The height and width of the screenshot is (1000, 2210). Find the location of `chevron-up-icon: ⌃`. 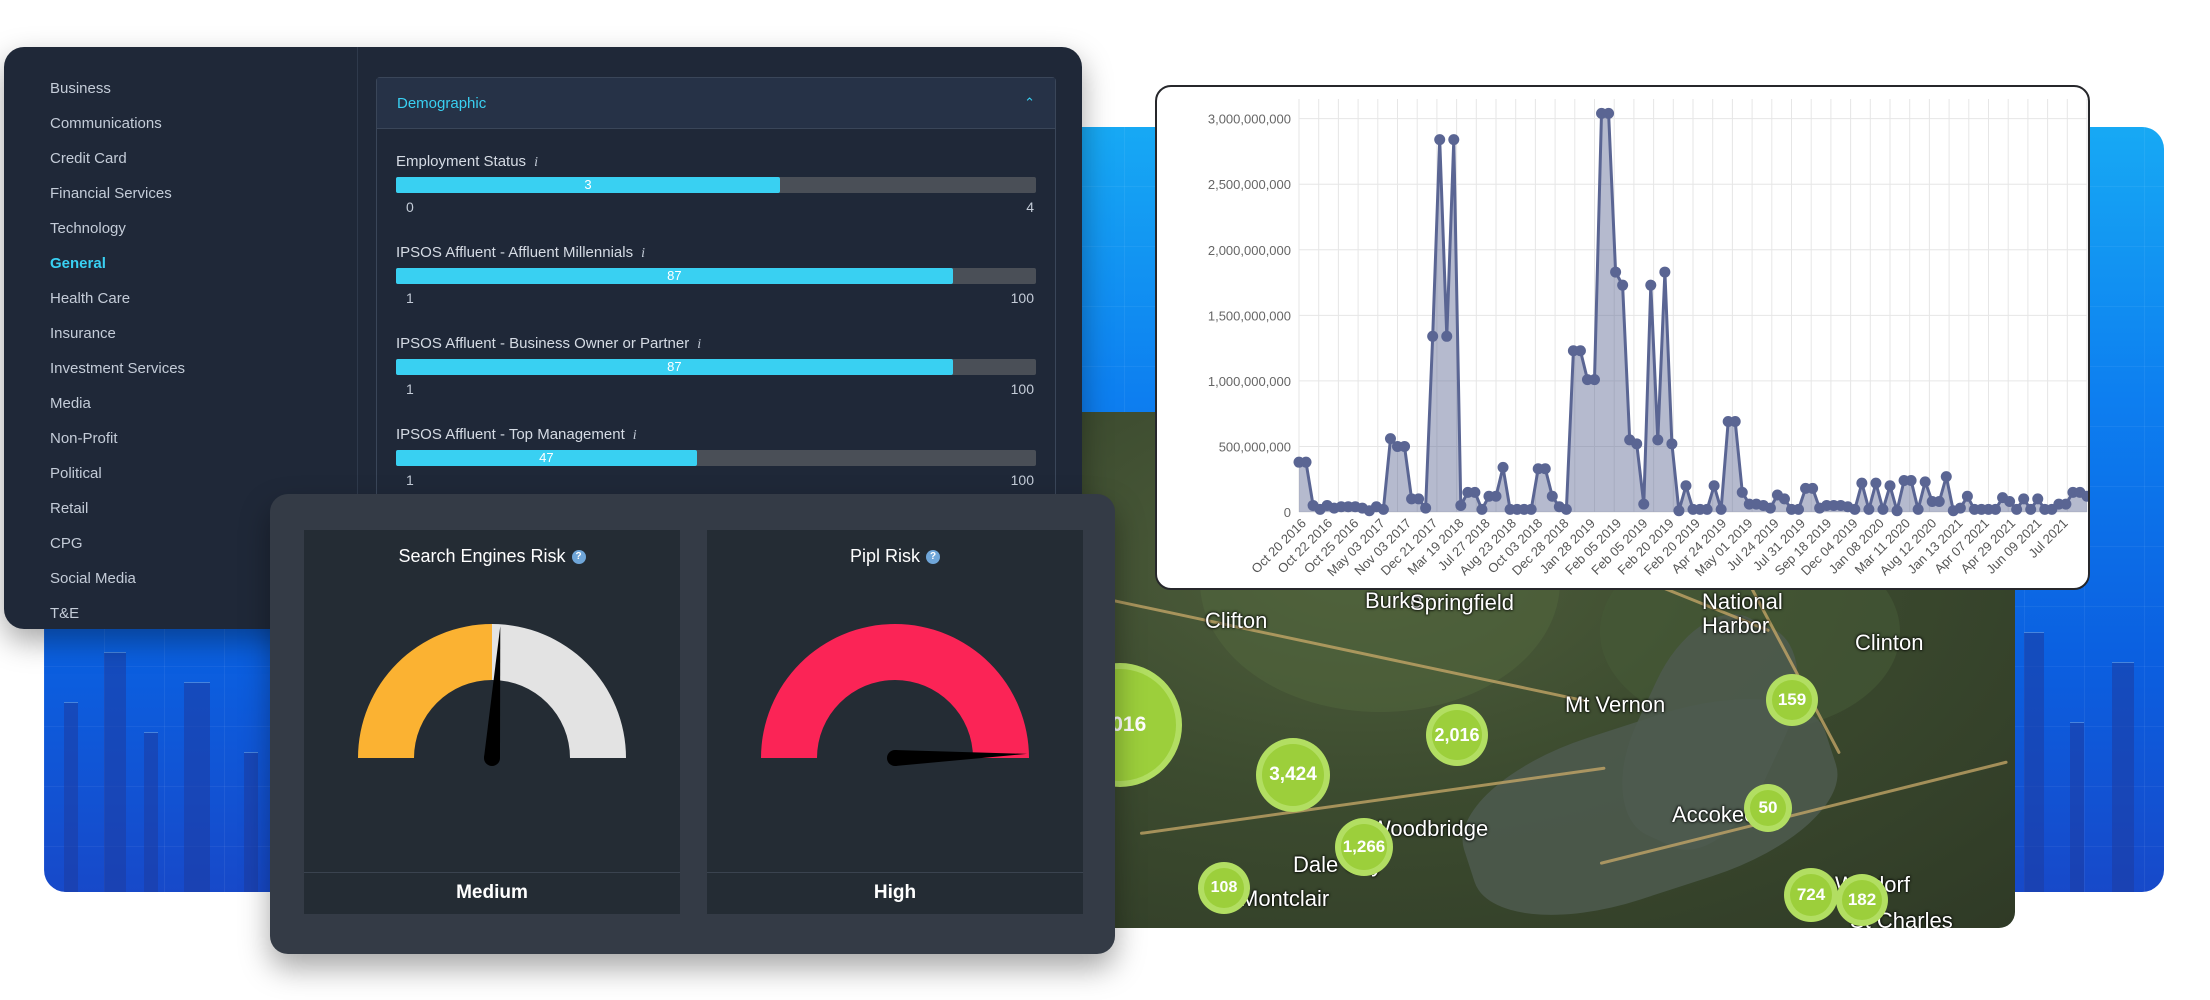

chevron-up-icon: ⌃ is located at coordinates (1029, 102).